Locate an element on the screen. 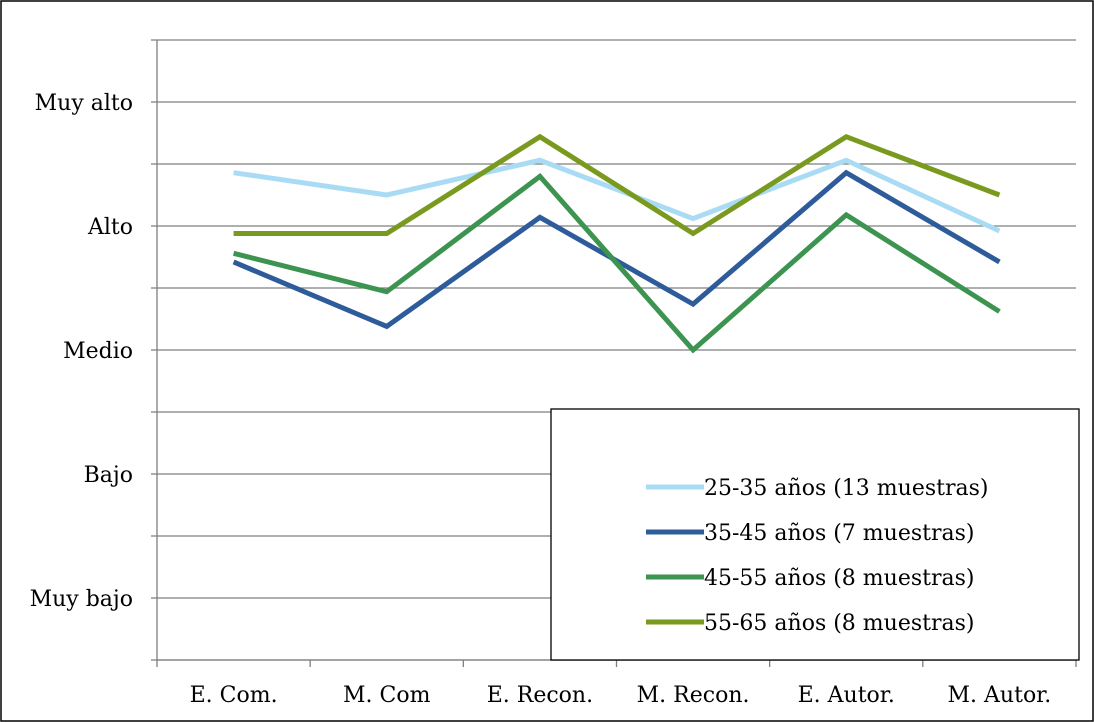 The width and height of the screenshot is (1094, 722). legend-label: 45-55 años (8 muestras) is located at coordinates (839, 578).